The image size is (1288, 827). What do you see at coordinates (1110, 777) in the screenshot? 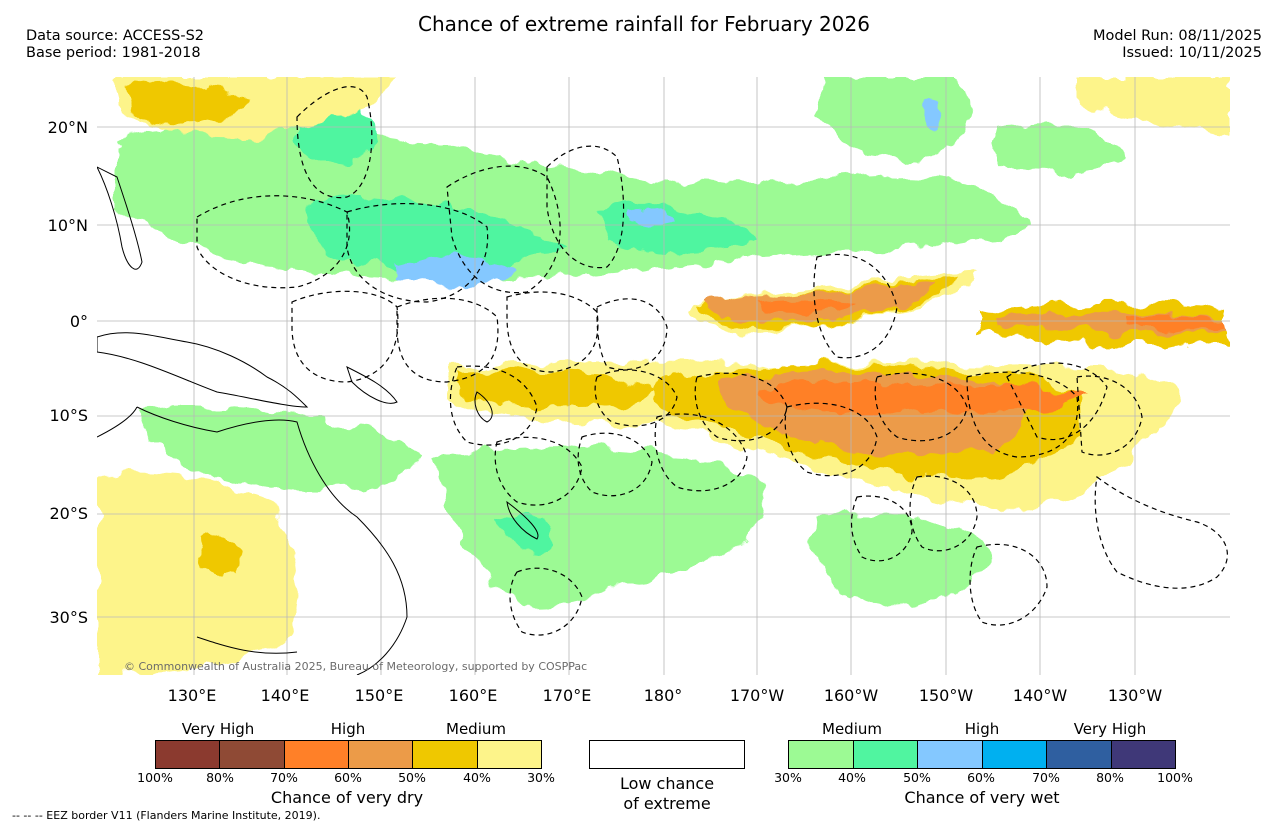
I see `wet-tick-label: 80%` at bounding box center [1110, 777].